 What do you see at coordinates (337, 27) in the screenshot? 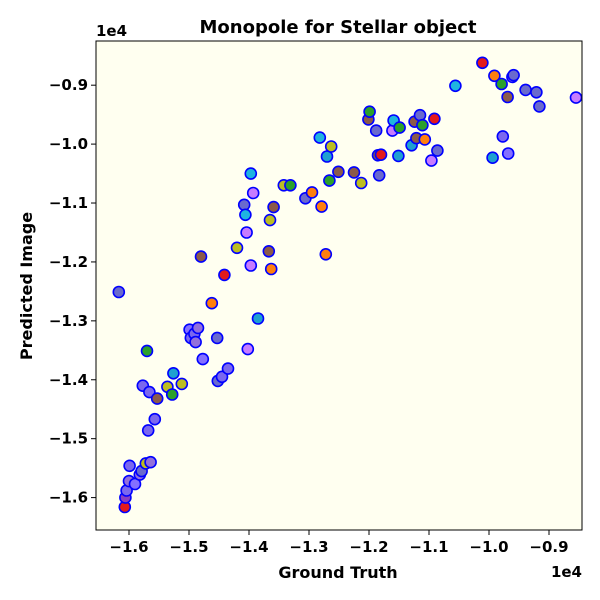
I see `chart-title: Monopole for Stellar object` at bounding box center [337, 27].